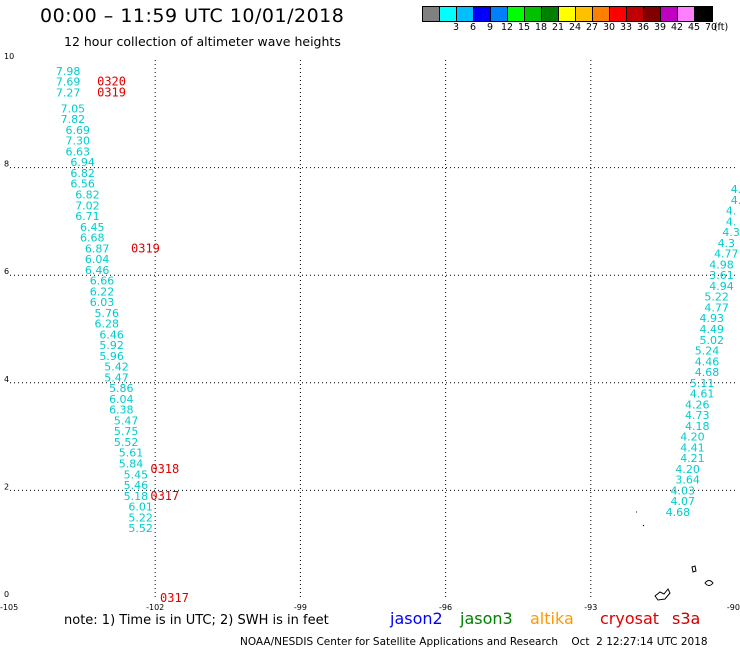 The width and height of the screenshot is (740, 650). Describe the element at coordinates (116, 367) in the screenshot. I see `swh-value: 5.42` at that location.